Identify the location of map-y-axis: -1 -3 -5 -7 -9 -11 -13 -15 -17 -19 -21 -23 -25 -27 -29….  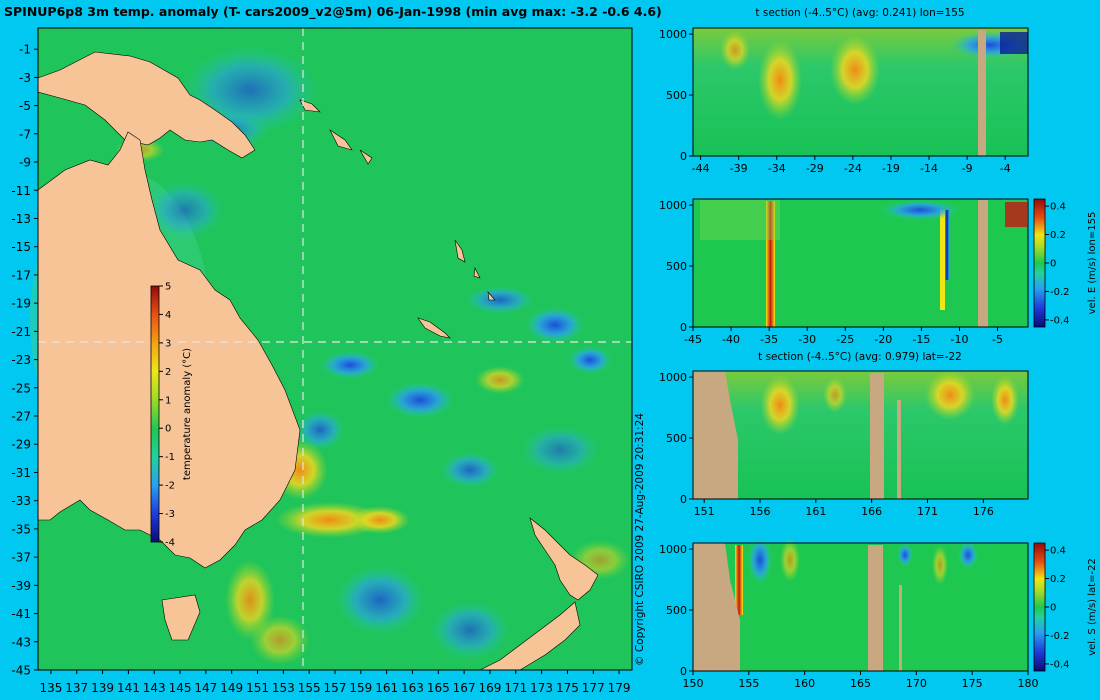
(24, 360).